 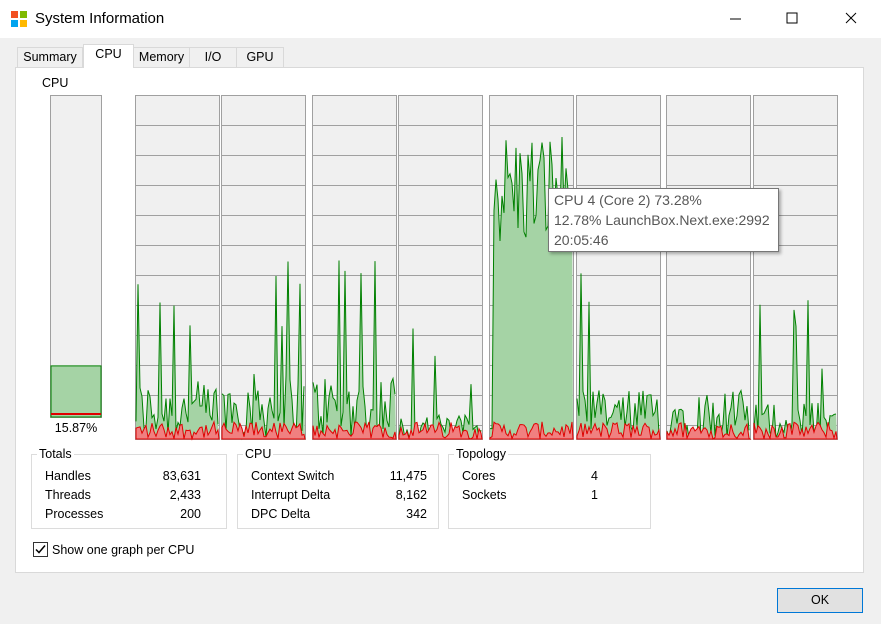 What do you see at coordinates (190, 514) in the screenshot?
I see `row-value: 200` at bounding box center [190, 514].